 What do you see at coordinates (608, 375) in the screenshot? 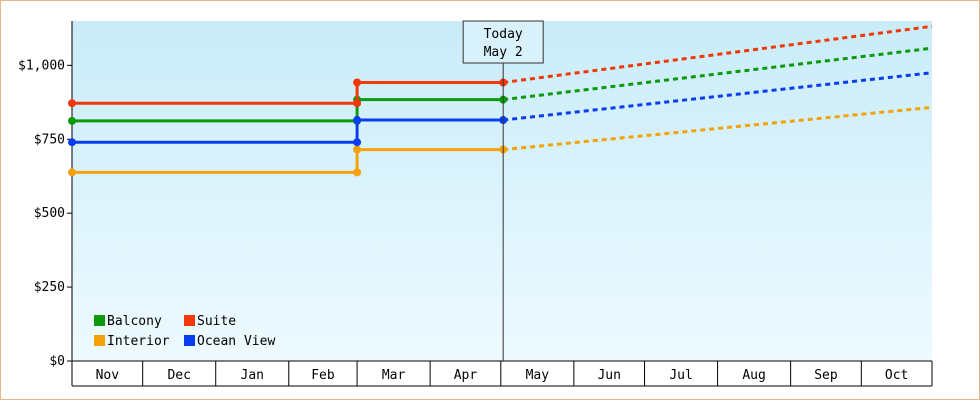
I see `month-label: Jun` at bounding box center [608, 375].